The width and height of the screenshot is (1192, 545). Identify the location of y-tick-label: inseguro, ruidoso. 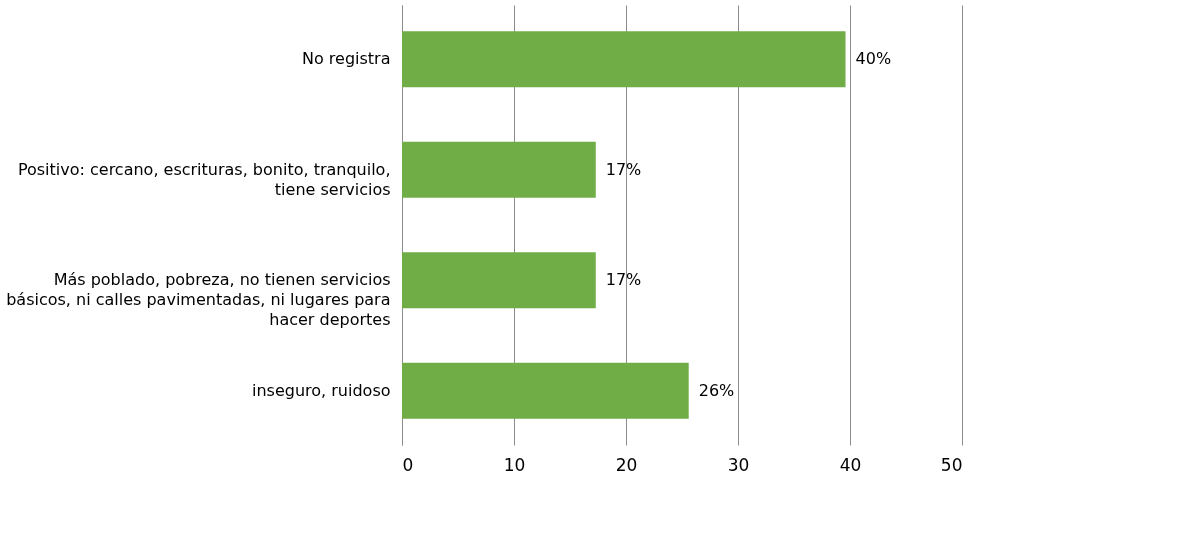
(321, 390).